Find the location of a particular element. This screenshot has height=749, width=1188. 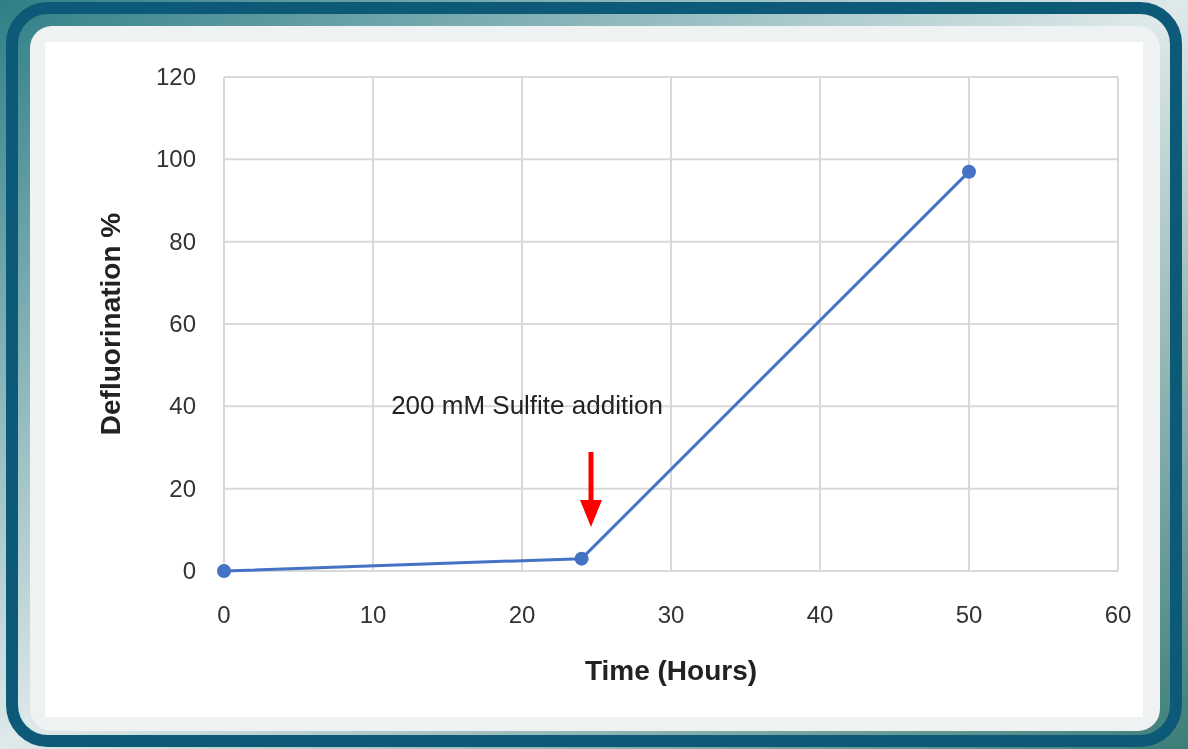

y-tick-label: 100 is located at coordinates (175, 159).